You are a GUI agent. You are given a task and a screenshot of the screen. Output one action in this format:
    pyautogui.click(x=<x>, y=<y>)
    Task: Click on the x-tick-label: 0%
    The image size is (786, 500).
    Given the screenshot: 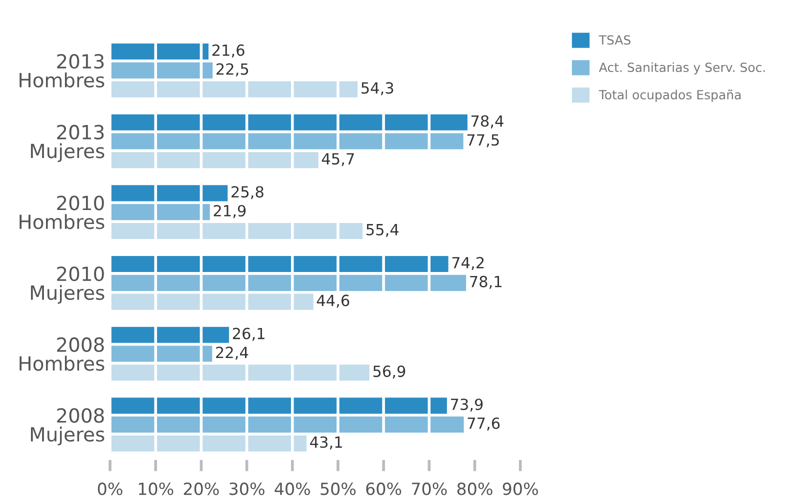 What is the action you would take?
    pyautogui.click(x=110, y=489)
    